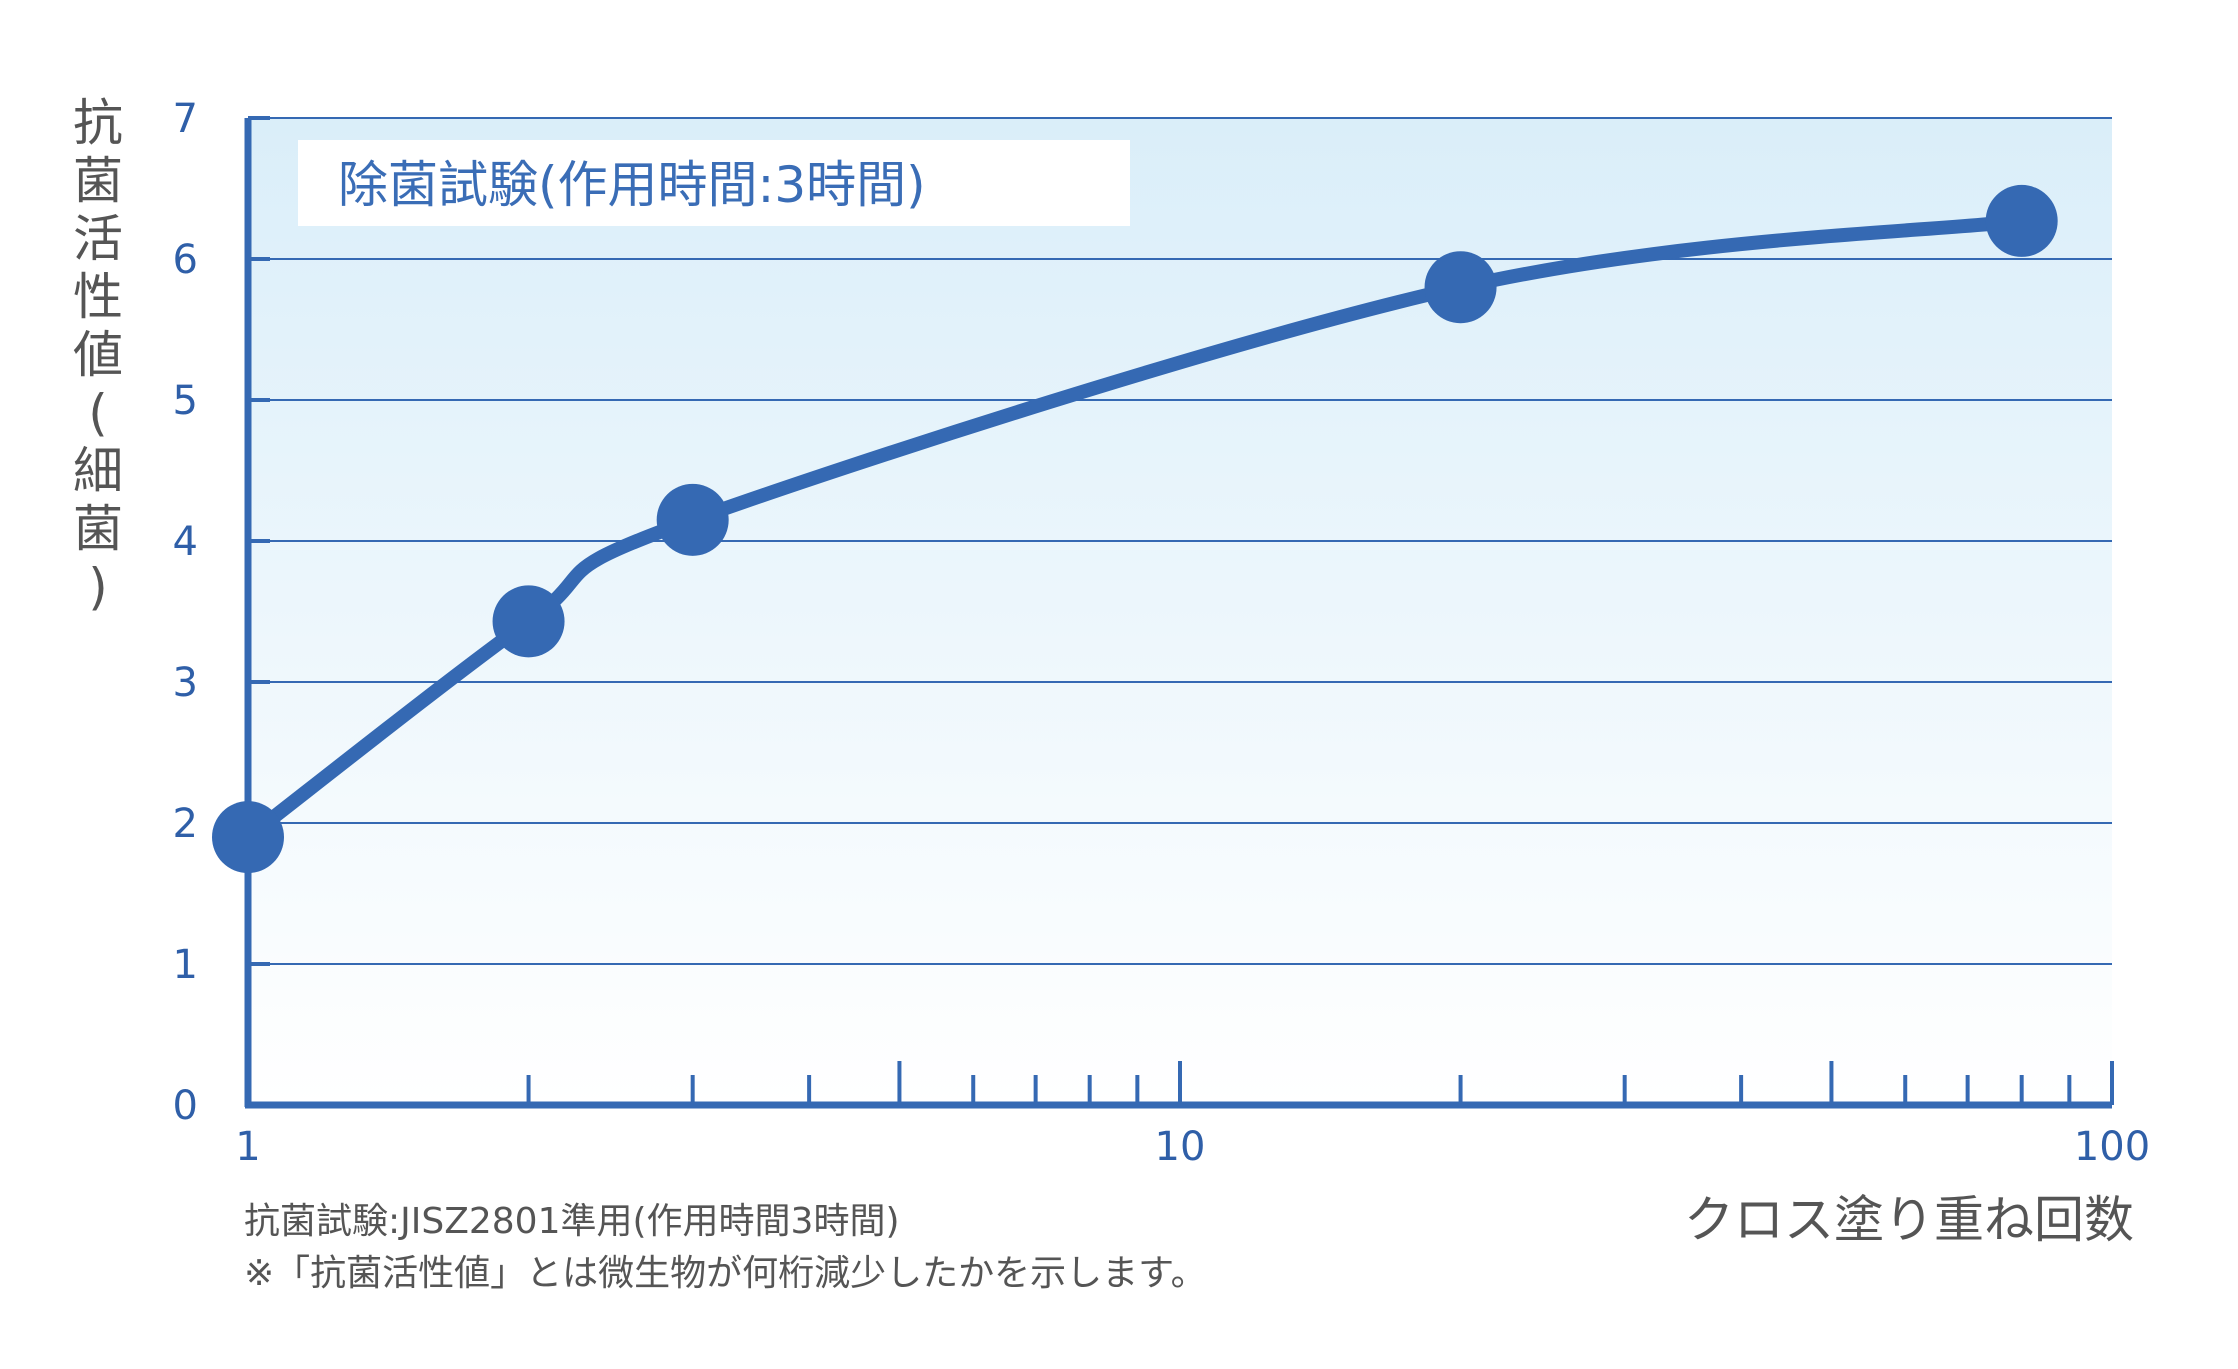 This screenshot has width=2238, height=1369. I want to click on y-tick-label: 2, so click(185, 824).